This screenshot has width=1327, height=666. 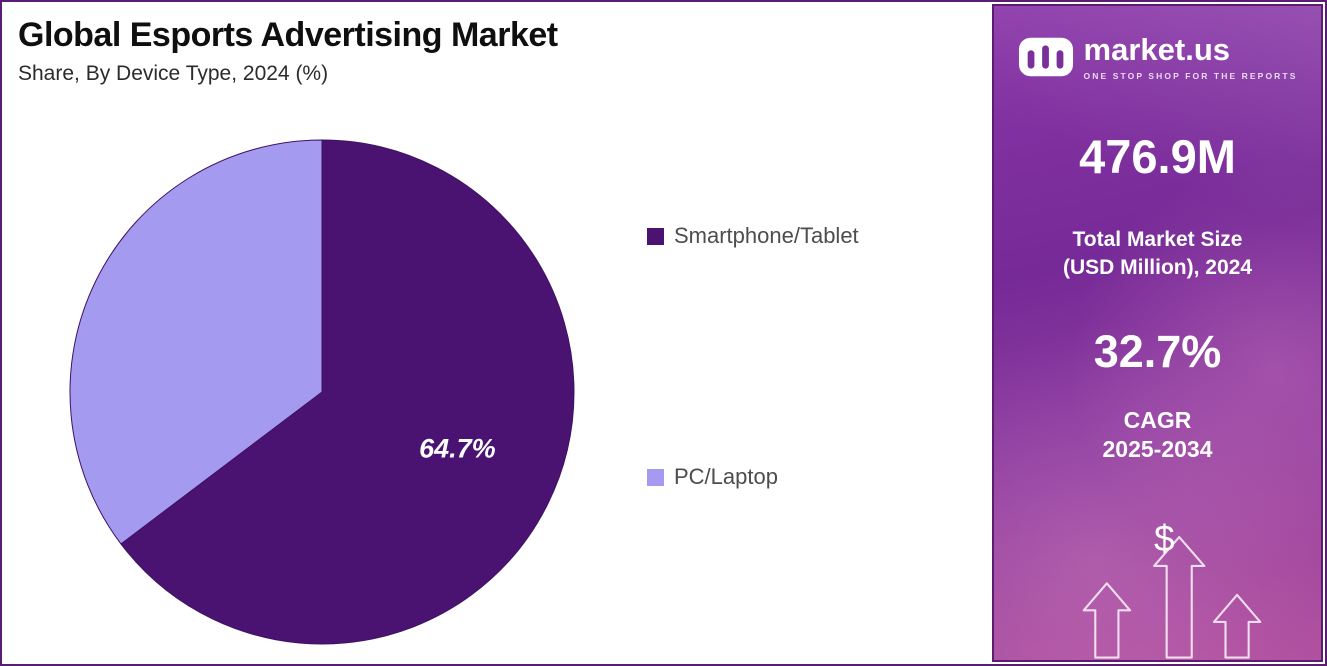 What do you see at coordinates (655, 236) in the screenshot?
I see `legend-swatch-smartphone-tablet-icon` at bounding box center [655, 236].